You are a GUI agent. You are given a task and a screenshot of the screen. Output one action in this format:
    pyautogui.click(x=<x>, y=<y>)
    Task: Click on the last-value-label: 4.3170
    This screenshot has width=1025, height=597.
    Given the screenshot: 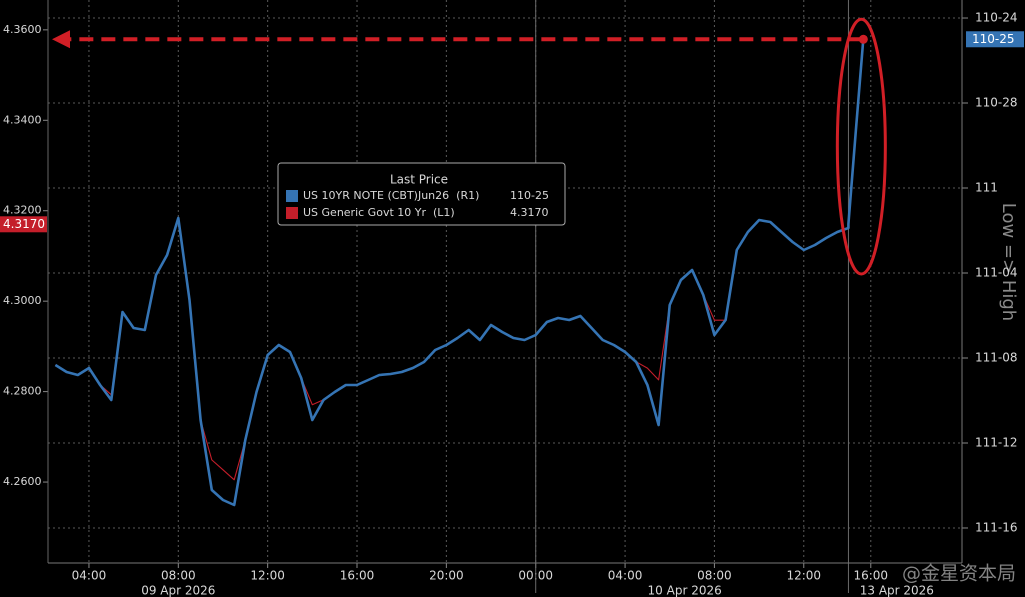 What is the action you would take?
    pyautogui.click(x=24, y=224)
    